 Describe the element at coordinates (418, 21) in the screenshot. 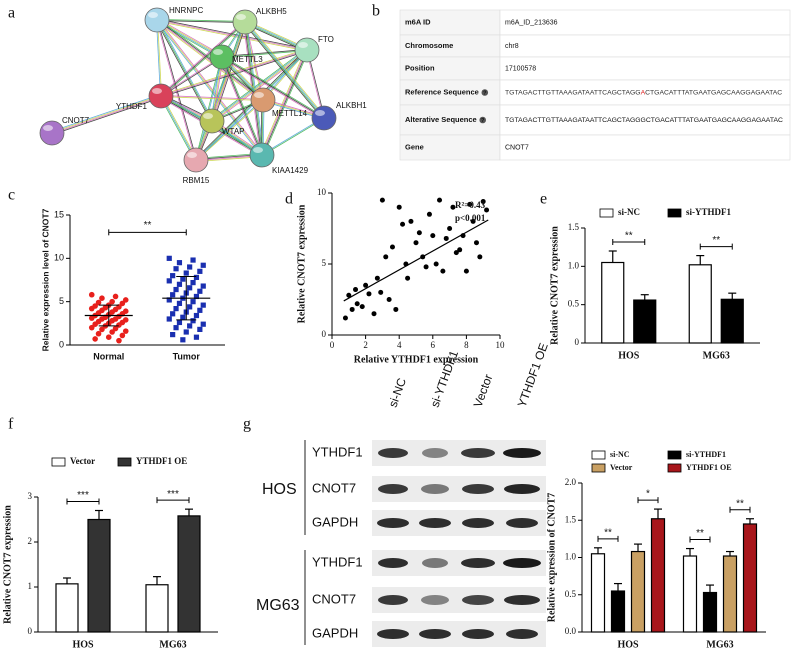

I see `table-label: m6A ID` at that location.